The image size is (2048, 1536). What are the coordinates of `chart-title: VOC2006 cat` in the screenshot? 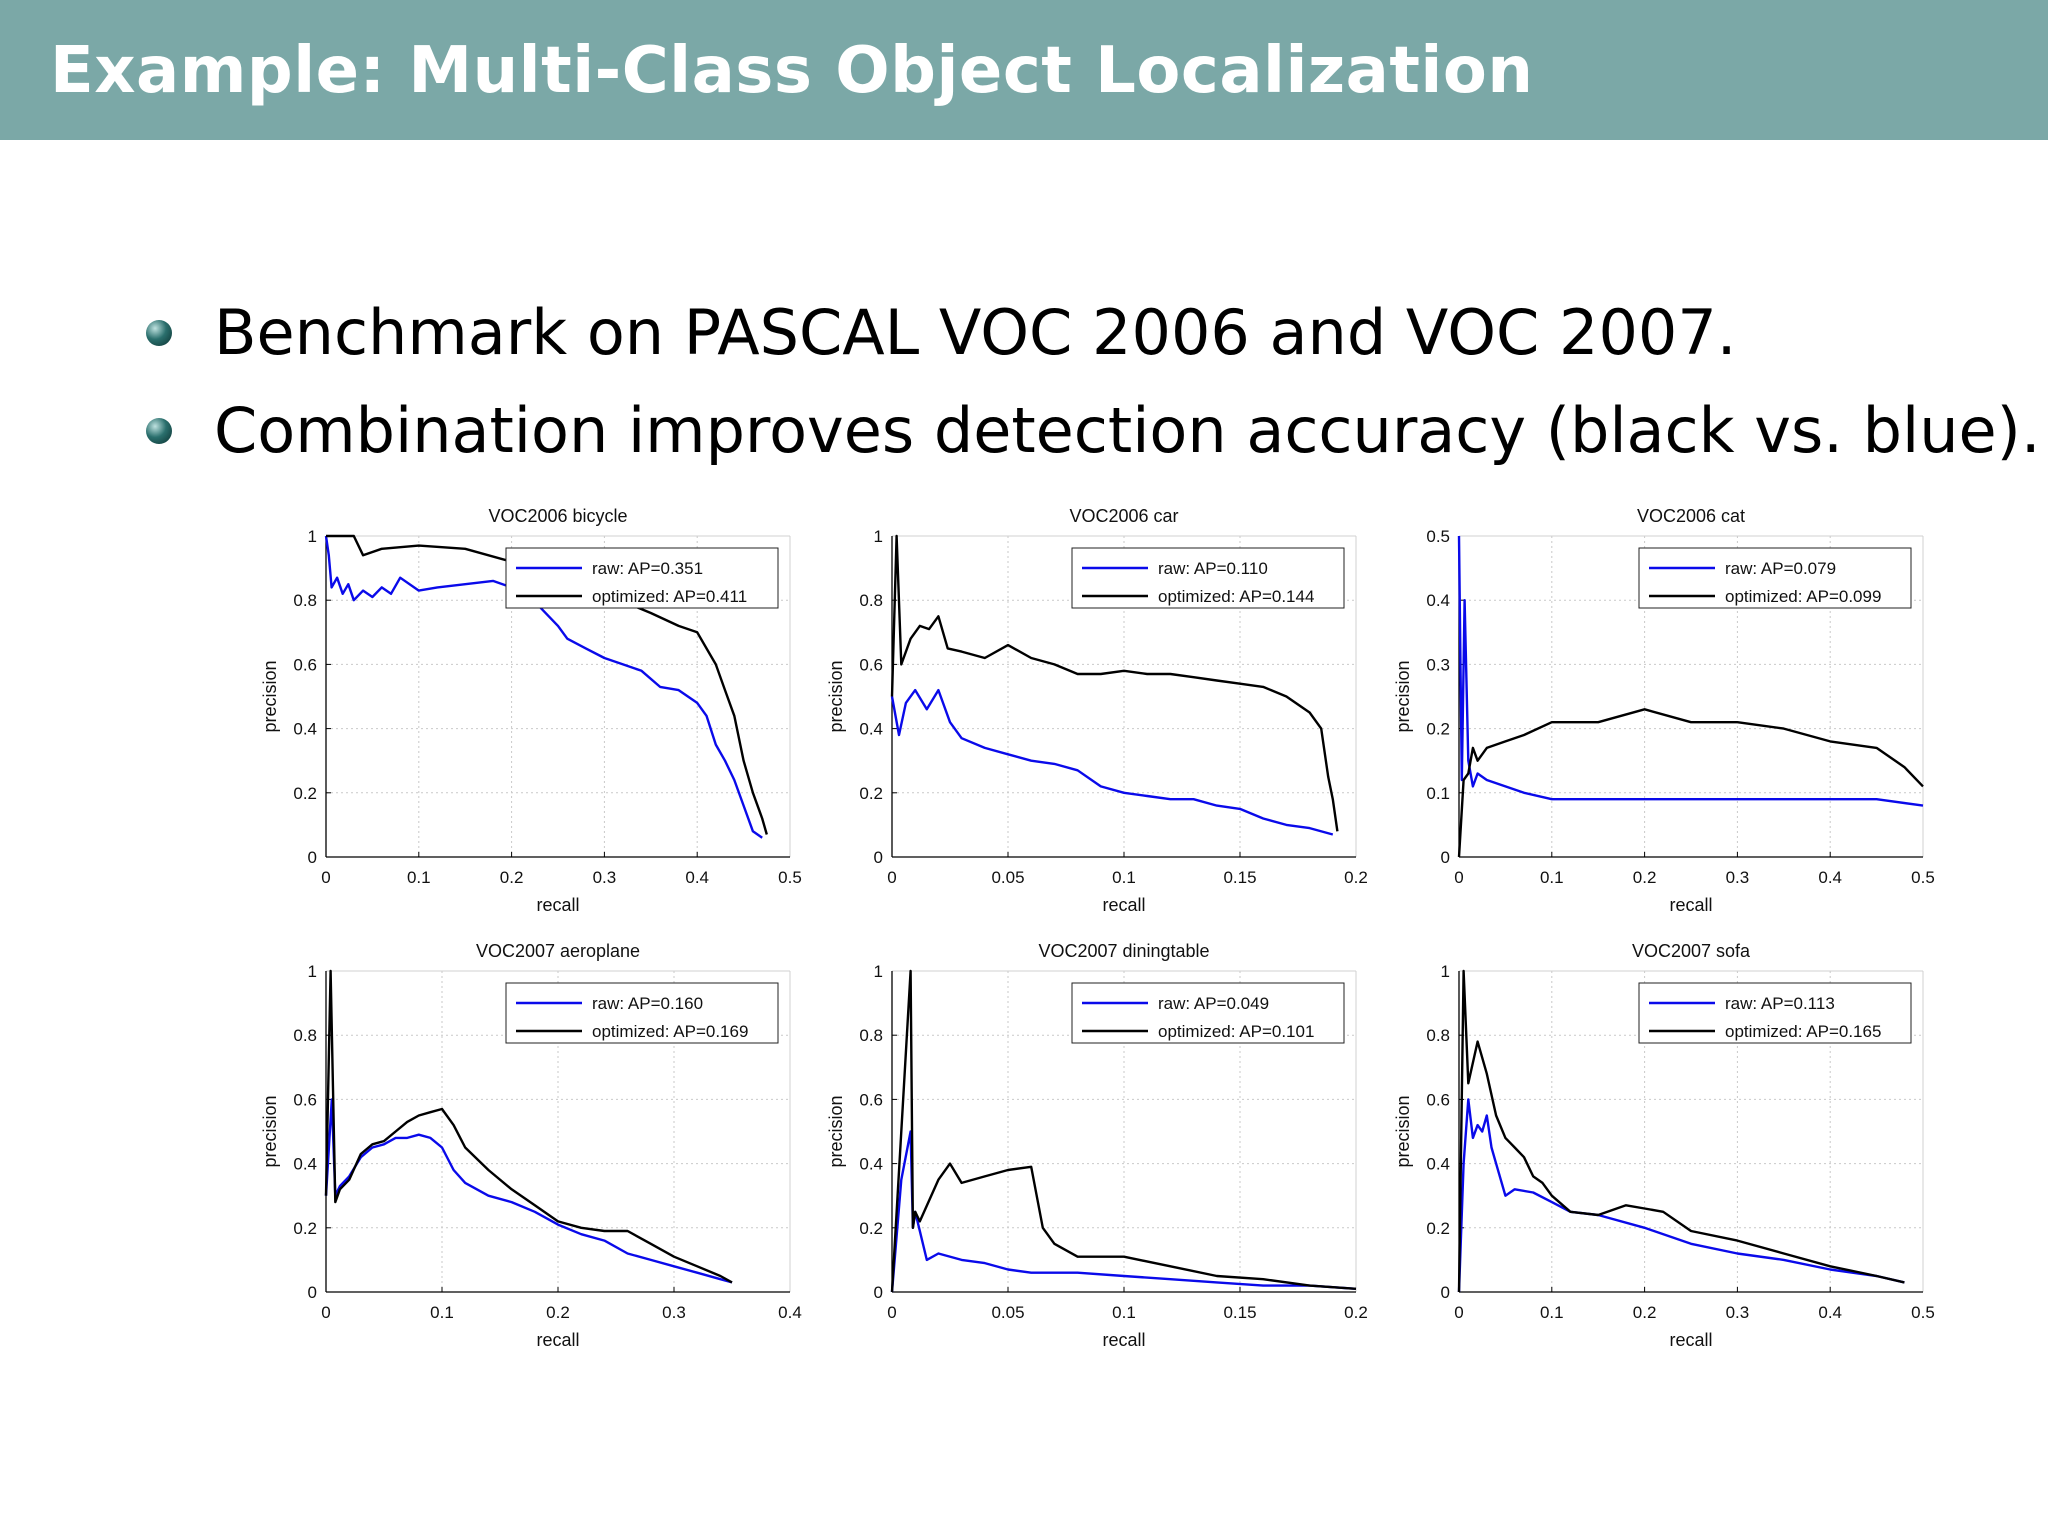 It's located at (1691, 516).